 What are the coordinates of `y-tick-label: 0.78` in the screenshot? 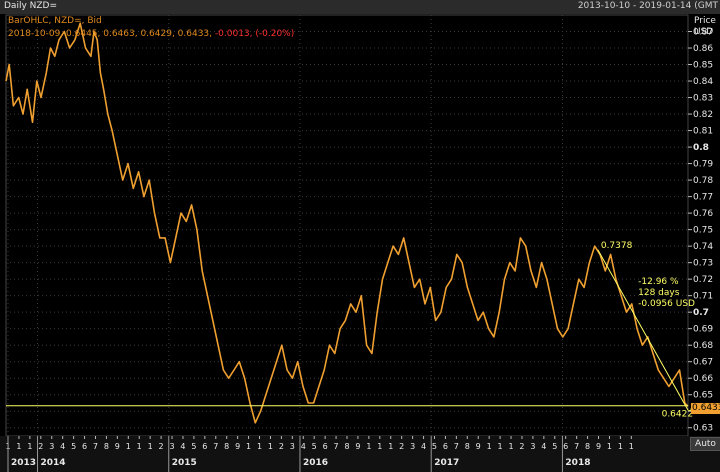 It's located at (703, 181).